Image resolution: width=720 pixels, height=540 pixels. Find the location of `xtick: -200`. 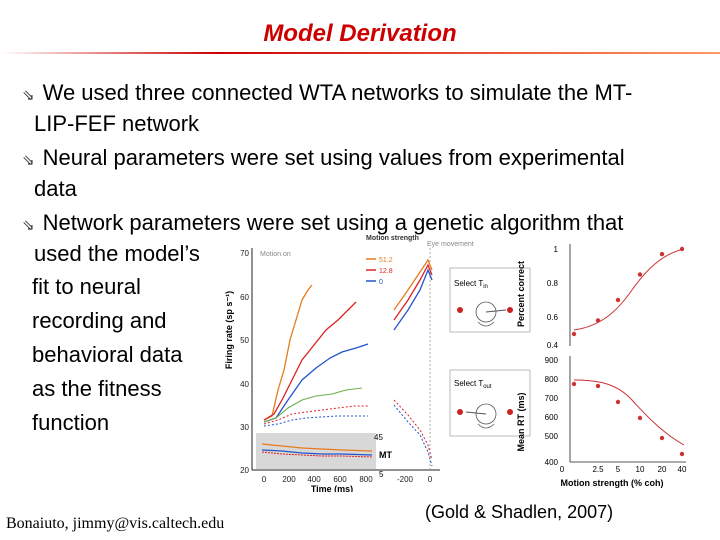

xtick: -200 is located at coordinates (405, 479).